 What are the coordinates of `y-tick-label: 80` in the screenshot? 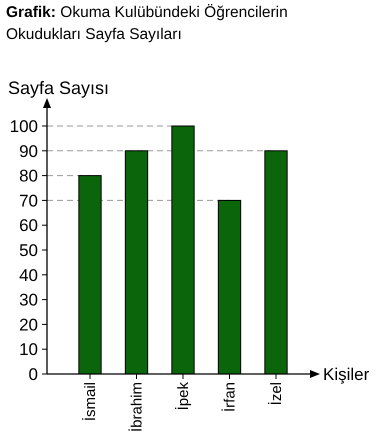 It's located at (28, 176).